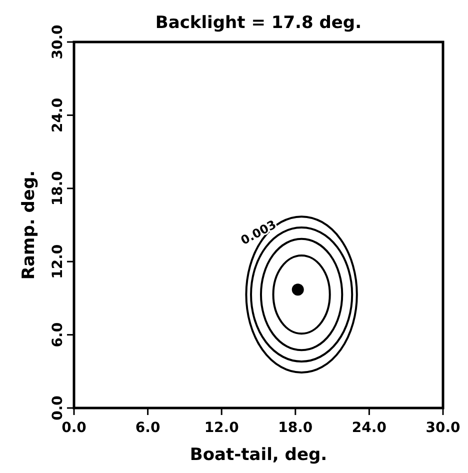 The image size is (468, 473). What do you see at coordinates (58, 42) in the screenshot?
I see `y-tick-label: 30.0` at bounding box center [58, 42].